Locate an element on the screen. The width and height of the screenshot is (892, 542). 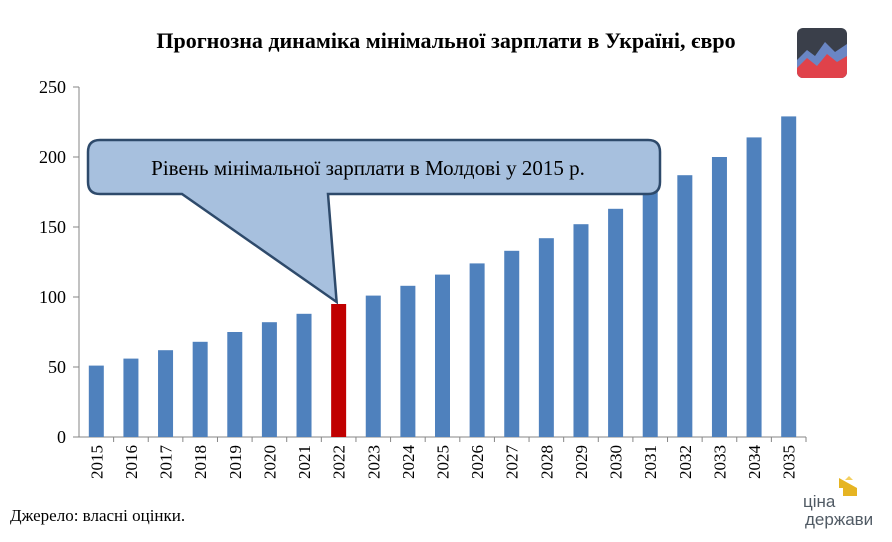
y-tick-label: 250 is located at coordinates (52, 87).